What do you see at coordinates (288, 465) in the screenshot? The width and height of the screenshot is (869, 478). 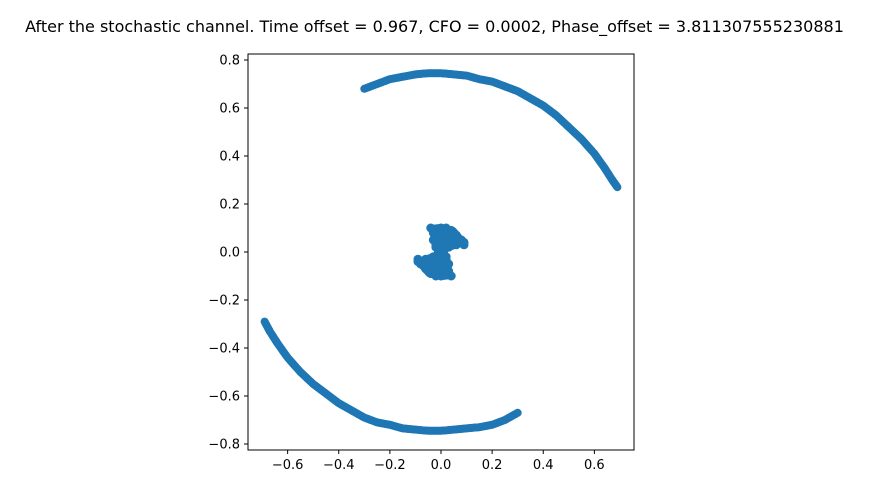 I see `x-tick-label: −0.6` at bounding box center [288, 465].